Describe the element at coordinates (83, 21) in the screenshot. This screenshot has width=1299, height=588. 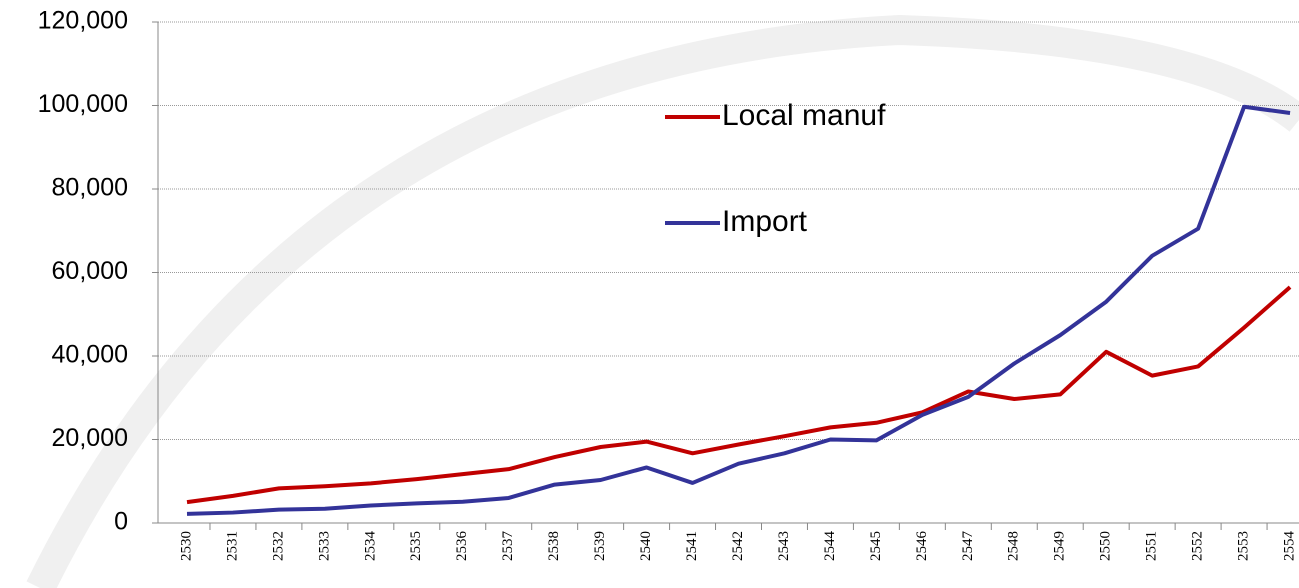
I see `y-tick-label: 120,000` at that location.